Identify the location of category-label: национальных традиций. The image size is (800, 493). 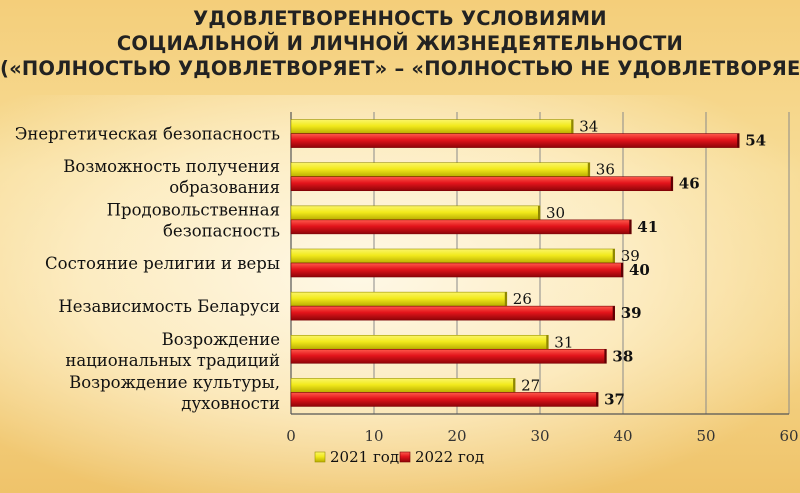
(172, 360).